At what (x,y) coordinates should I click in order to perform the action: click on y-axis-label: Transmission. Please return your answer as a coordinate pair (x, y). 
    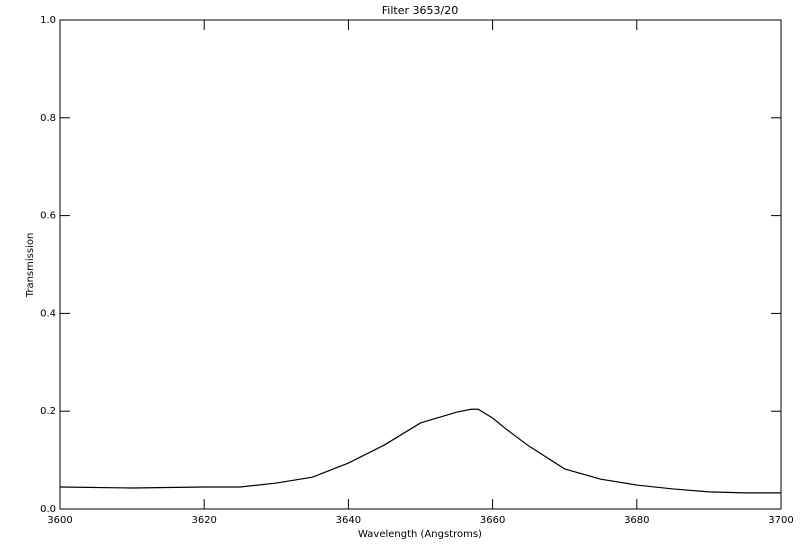
    Looking at the image, I should click on (30, 266).